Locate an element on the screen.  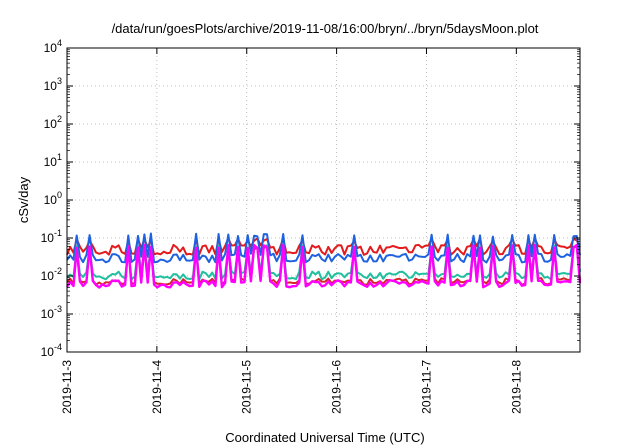
x-tick-label: 2019-11-6 is located at coordinates (337, 387).